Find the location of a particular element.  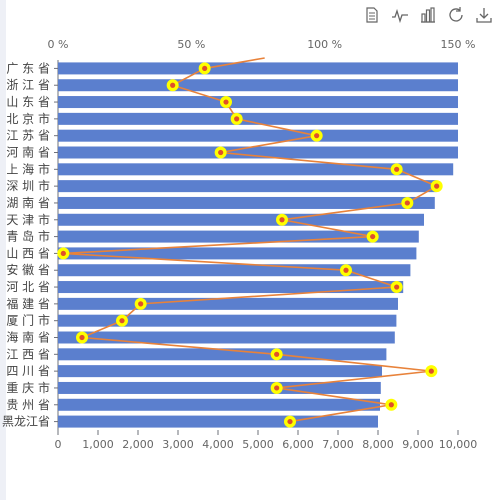

x-axis-tick-label: 9,000 is located at coordinates (418, 444).